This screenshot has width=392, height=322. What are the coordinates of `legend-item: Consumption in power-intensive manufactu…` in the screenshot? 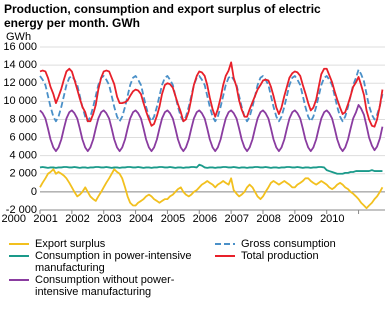 It's located at (108, 262).